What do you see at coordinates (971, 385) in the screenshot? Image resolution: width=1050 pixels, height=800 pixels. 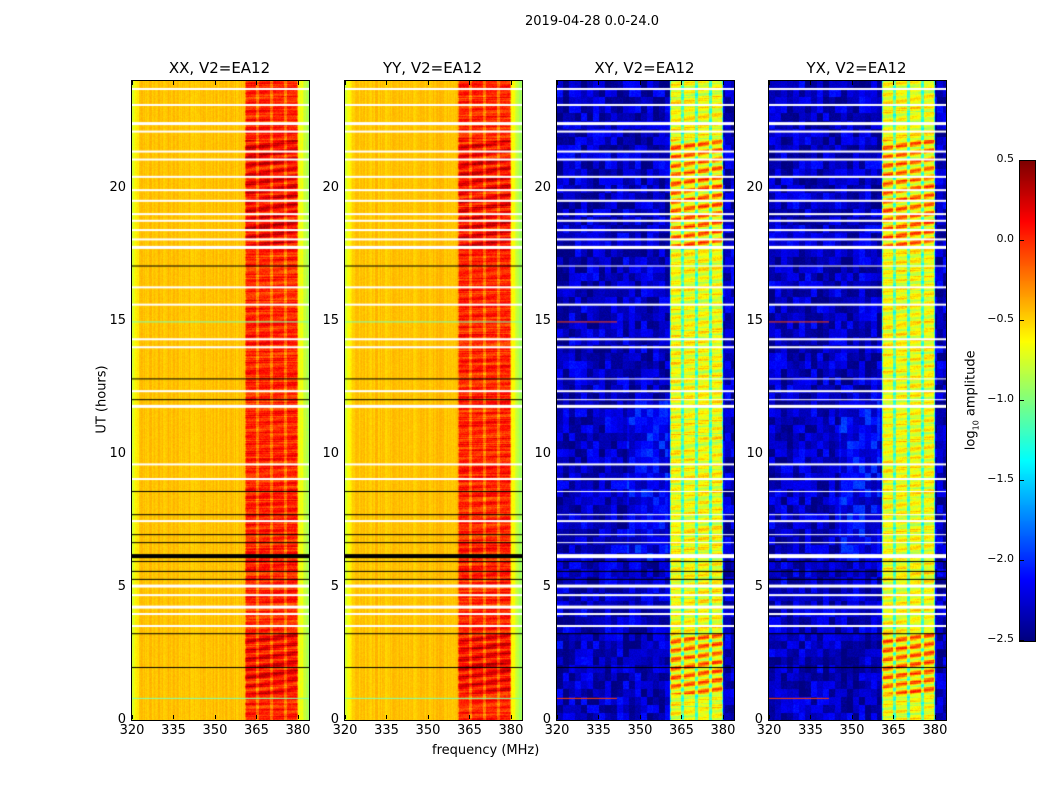 I see `colorbar-label-rest: amplitude` at bounding box center [971, 385].